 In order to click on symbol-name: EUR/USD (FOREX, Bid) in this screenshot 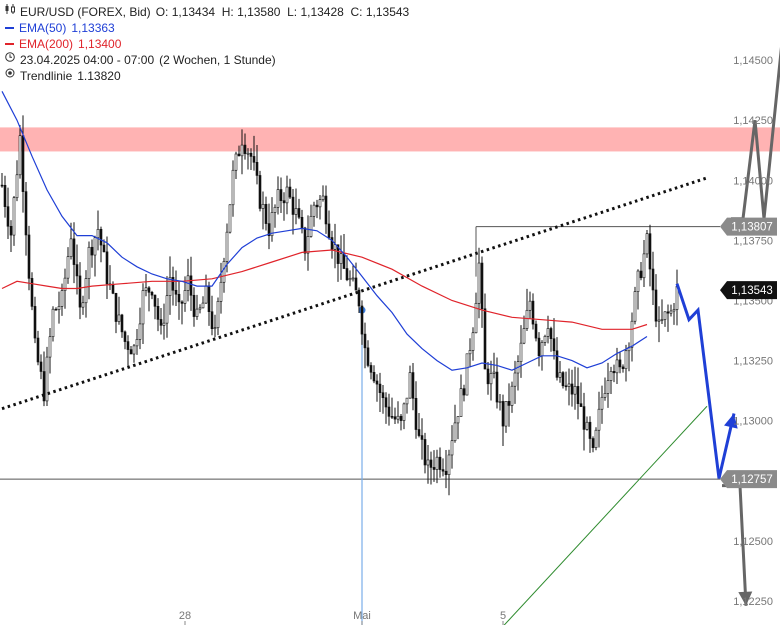, I will do `click(85, 12)`.